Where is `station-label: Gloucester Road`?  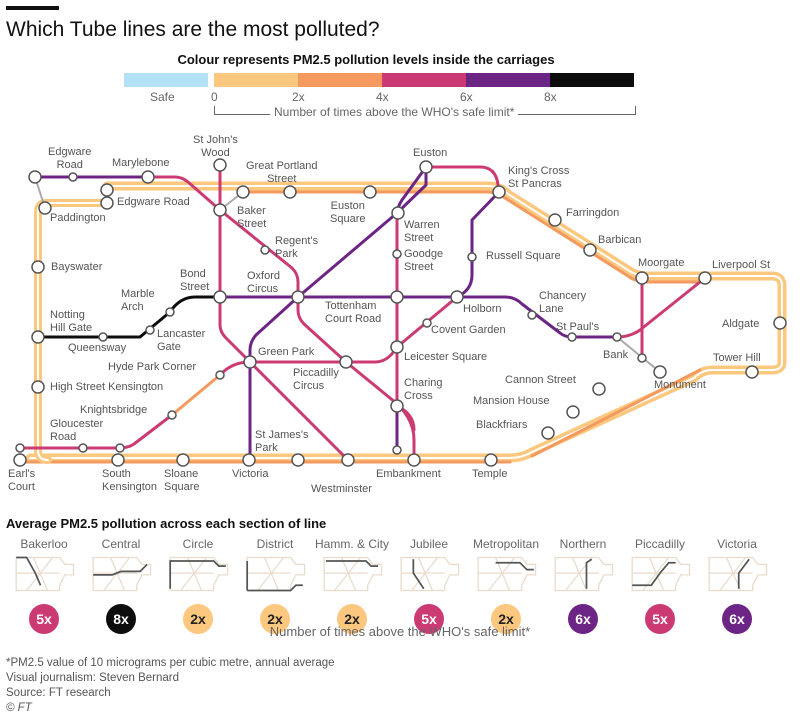
station-label: Gloucester Road is located at coordinates (77, 430).